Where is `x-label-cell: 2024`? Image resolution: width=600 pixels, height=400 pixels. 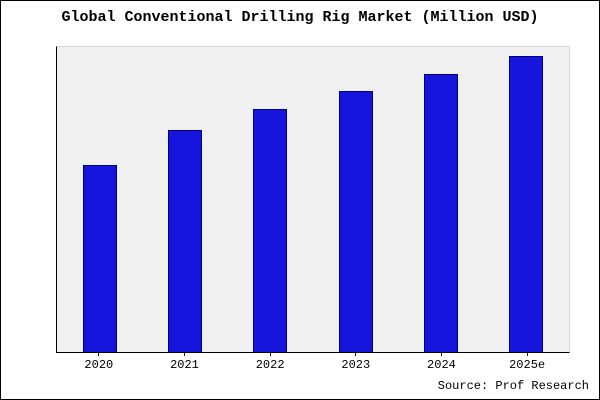
x-label-cell: 2024 is located at coordinates (441, 362).